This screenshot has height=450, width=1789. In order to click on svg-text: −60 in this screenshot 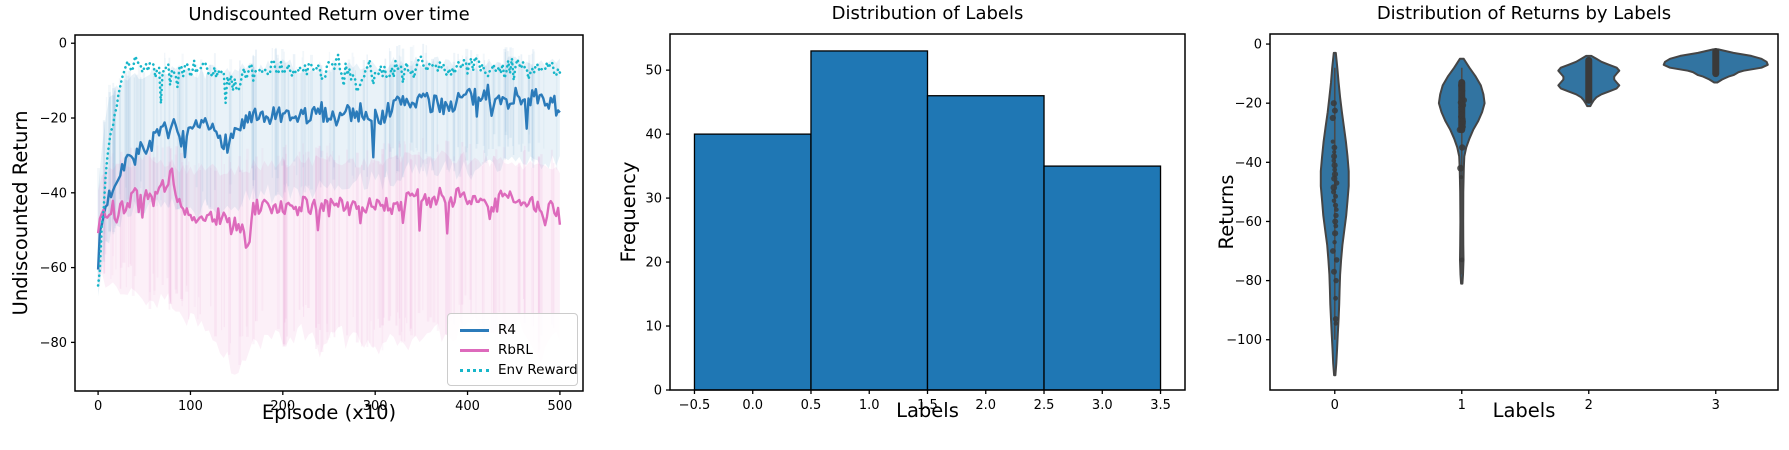, I will do `click(53, 268)`.